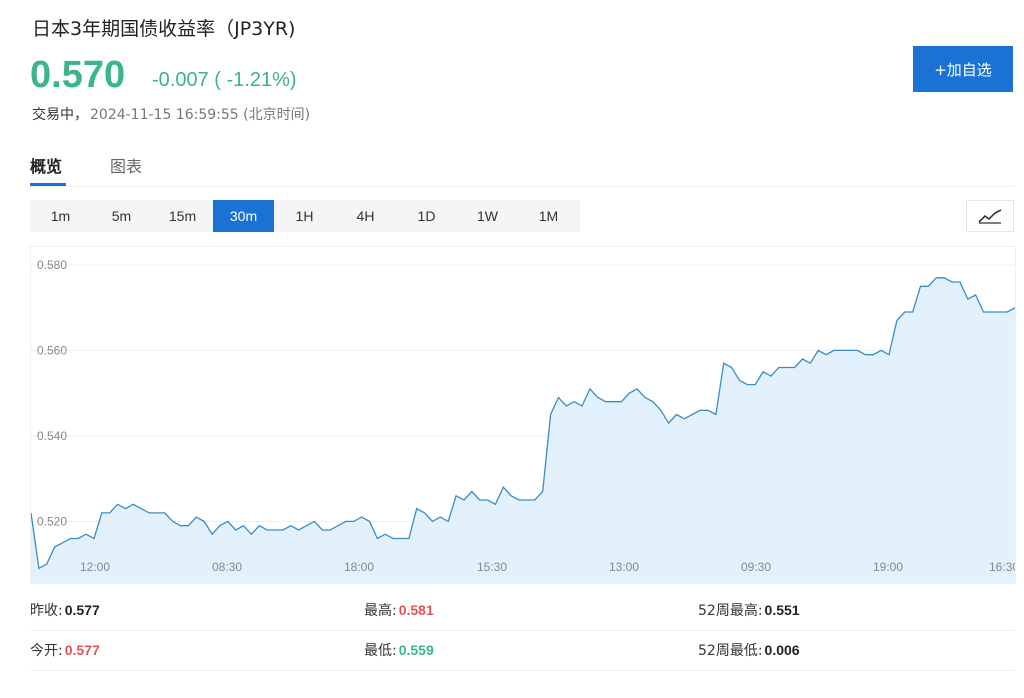 The image size is (1024, 698). What do you see at coordinates (756, 567) in the screenshot?
I see `x-tick-label: 09:30` at bounding box center [756, 567].